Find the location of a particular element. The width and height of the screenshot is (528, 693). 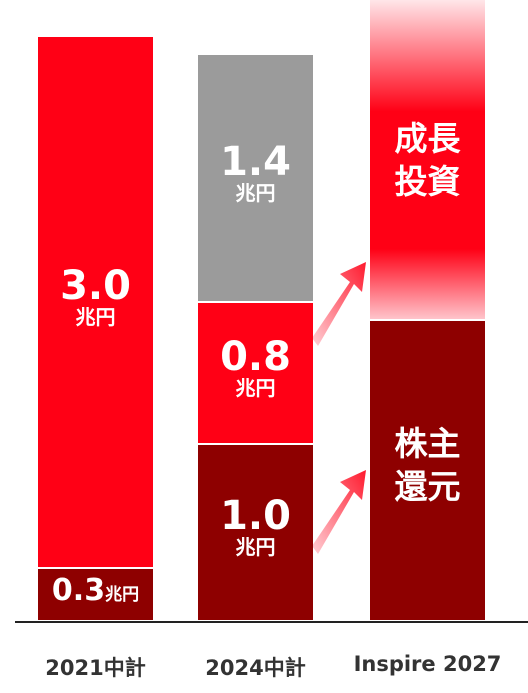

value-number: 1.4 is located at coordinates (255, 162).